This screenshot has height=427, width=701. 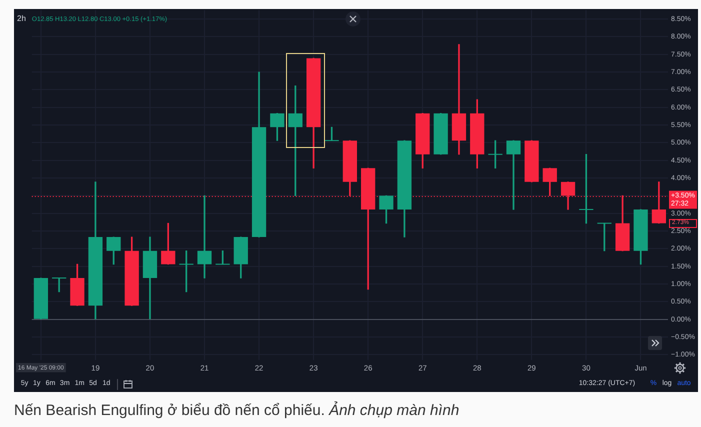 I want to click on text: Nến Bearish Engulfing ở biểu đồ nến cổ phiếu., so click(x=169, y=410).